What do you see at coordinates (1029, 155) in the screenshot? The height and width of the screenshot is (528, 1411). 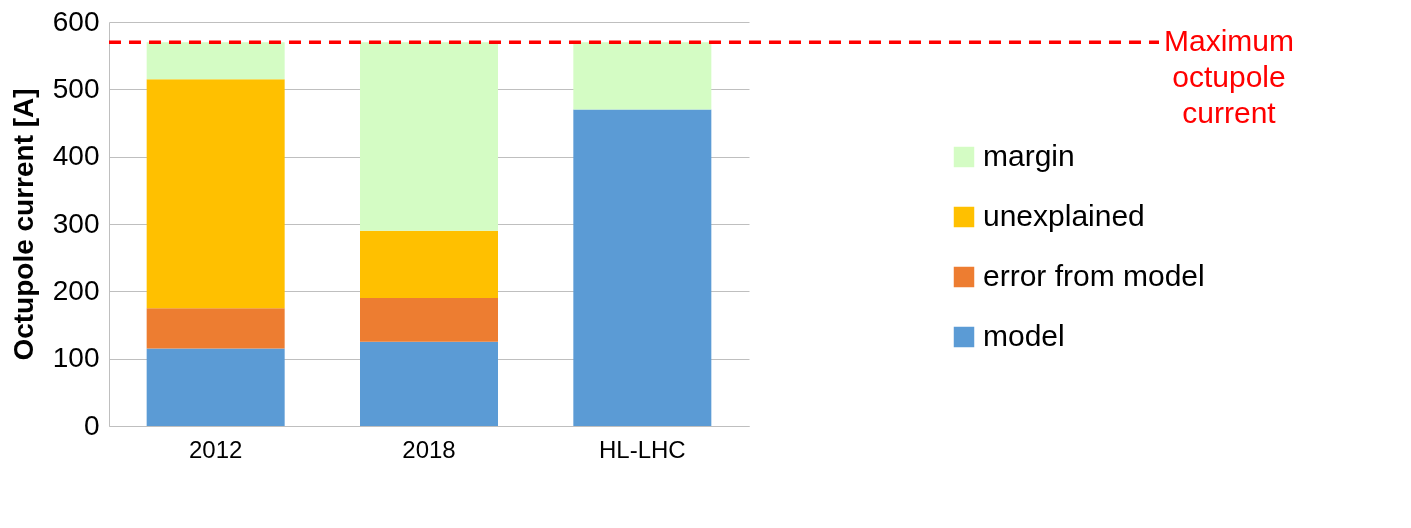 I see `legend-label: margin` at bounding box center [1029, 155].